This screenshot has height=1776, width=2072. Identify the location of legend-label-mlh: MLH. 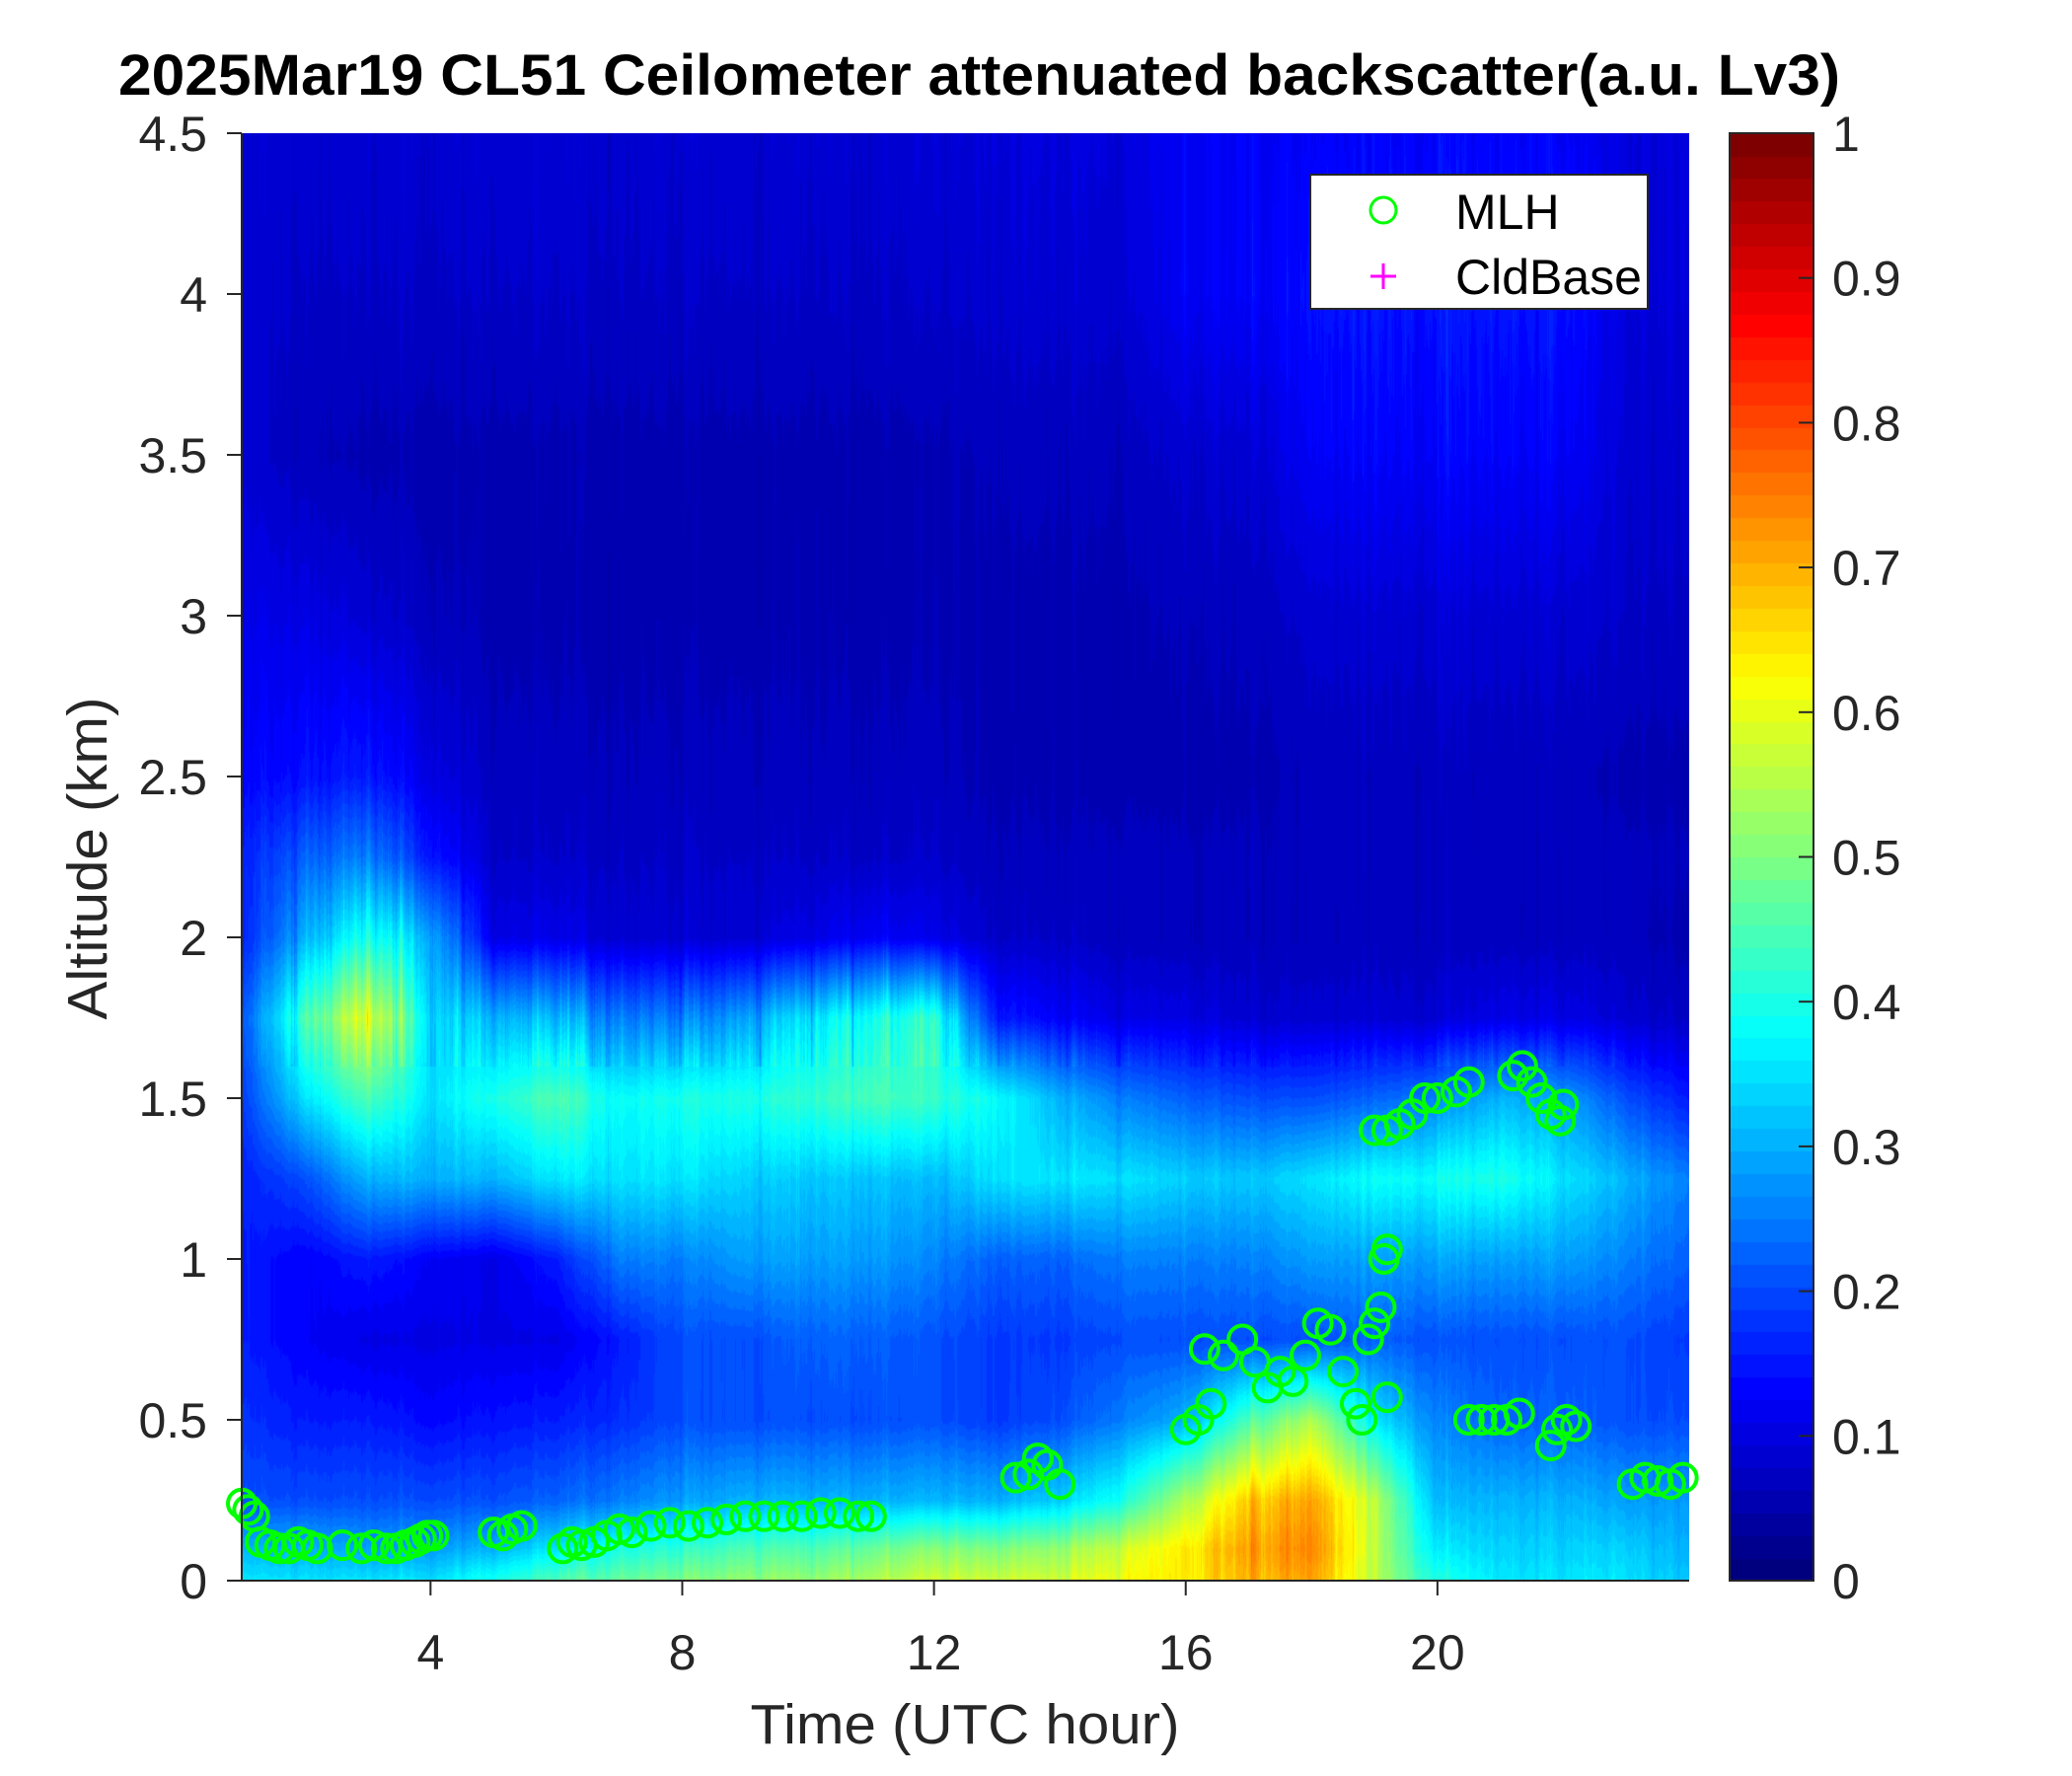
(1507, 213).